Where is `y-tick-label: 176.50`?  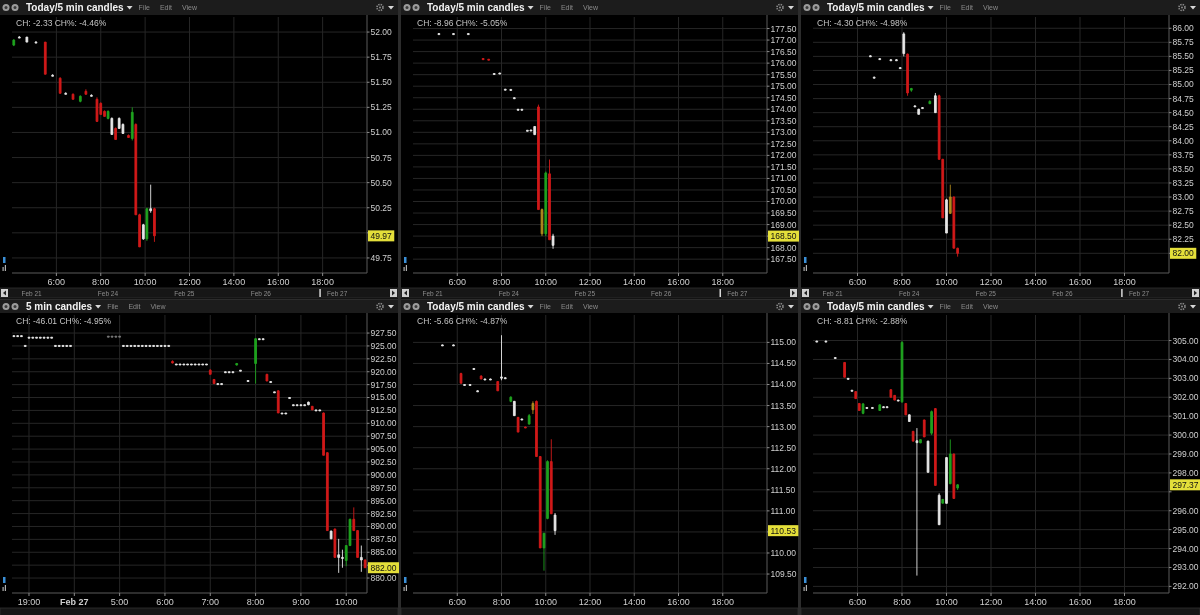 y-tick-label: 176.50 is located at coordinates (783, 51).